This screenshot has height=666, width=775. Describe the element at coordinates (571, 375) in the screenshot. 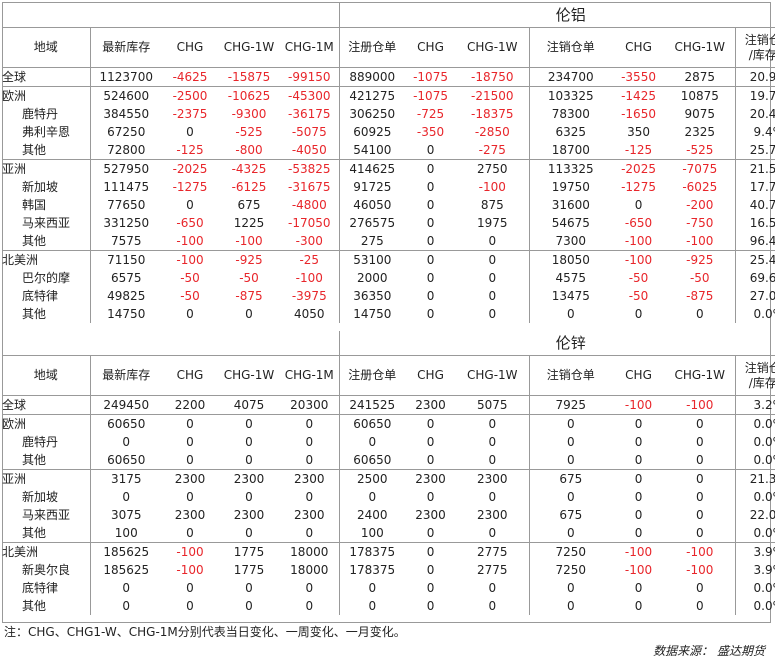

I see `column-header: 注销仓单` at that location.